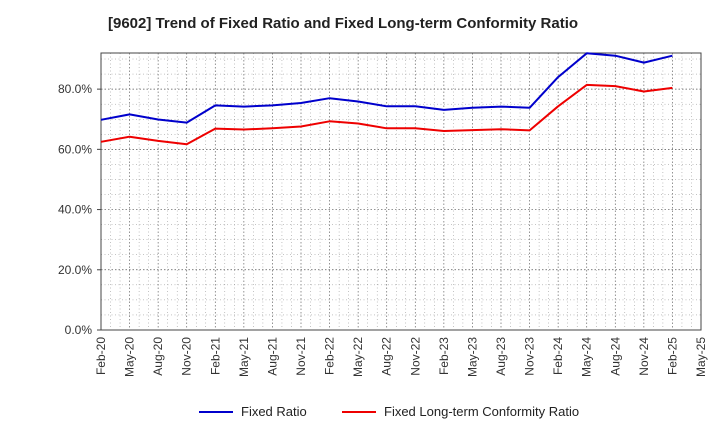  Describe the element at coordinates (530, 356) in the screenshot. I see `x-tick-label: Nov-23` at that location.